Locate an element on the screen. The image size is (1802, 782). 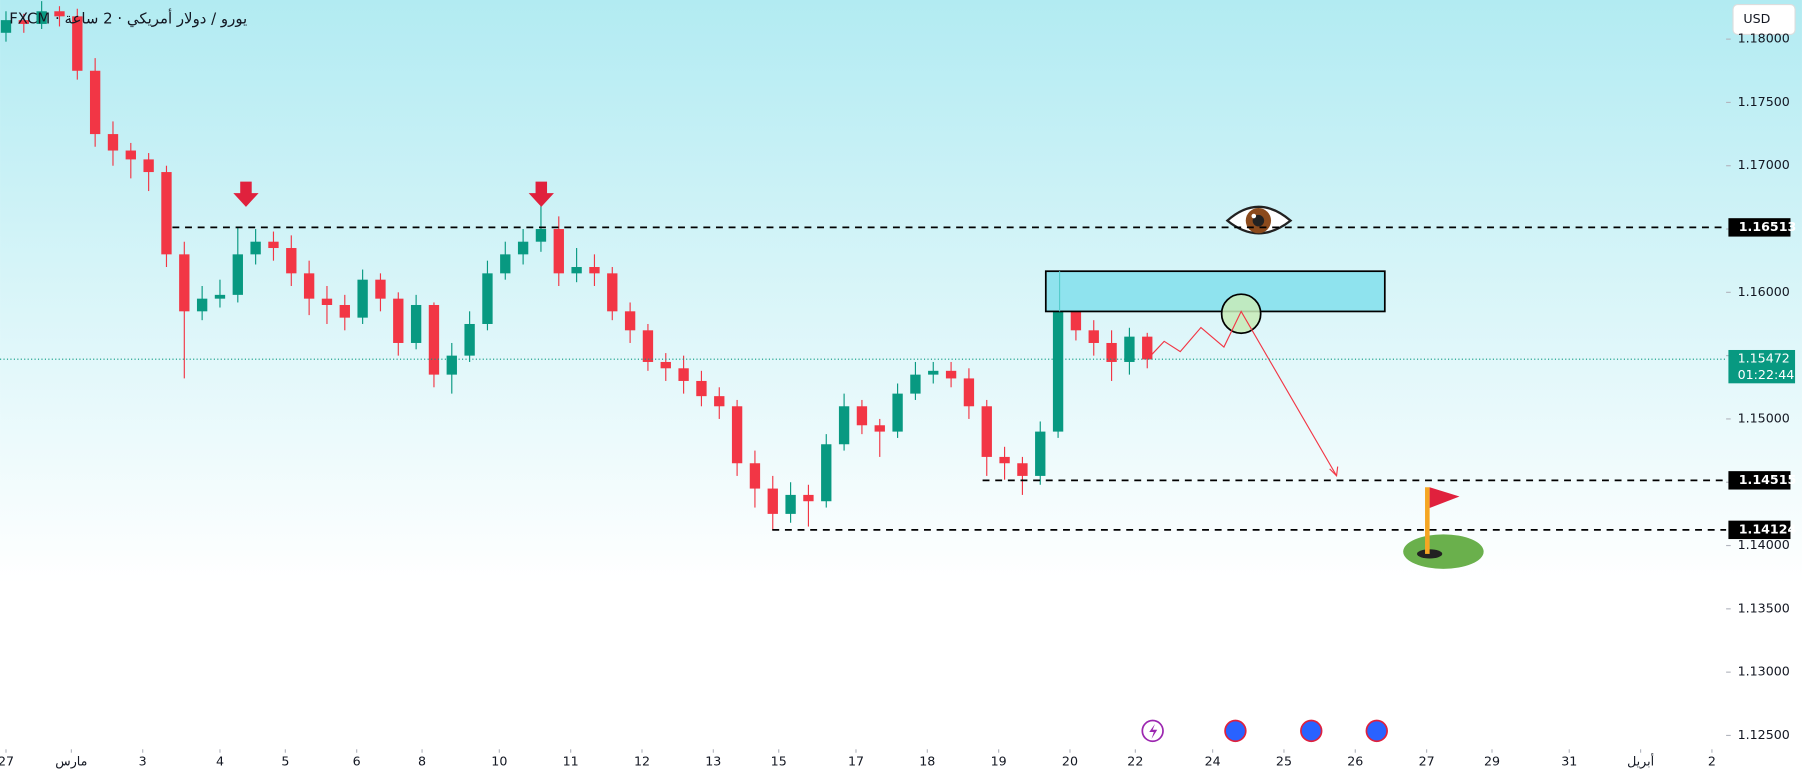
x-tick-label: 10 is located at coordinates (499, 760).